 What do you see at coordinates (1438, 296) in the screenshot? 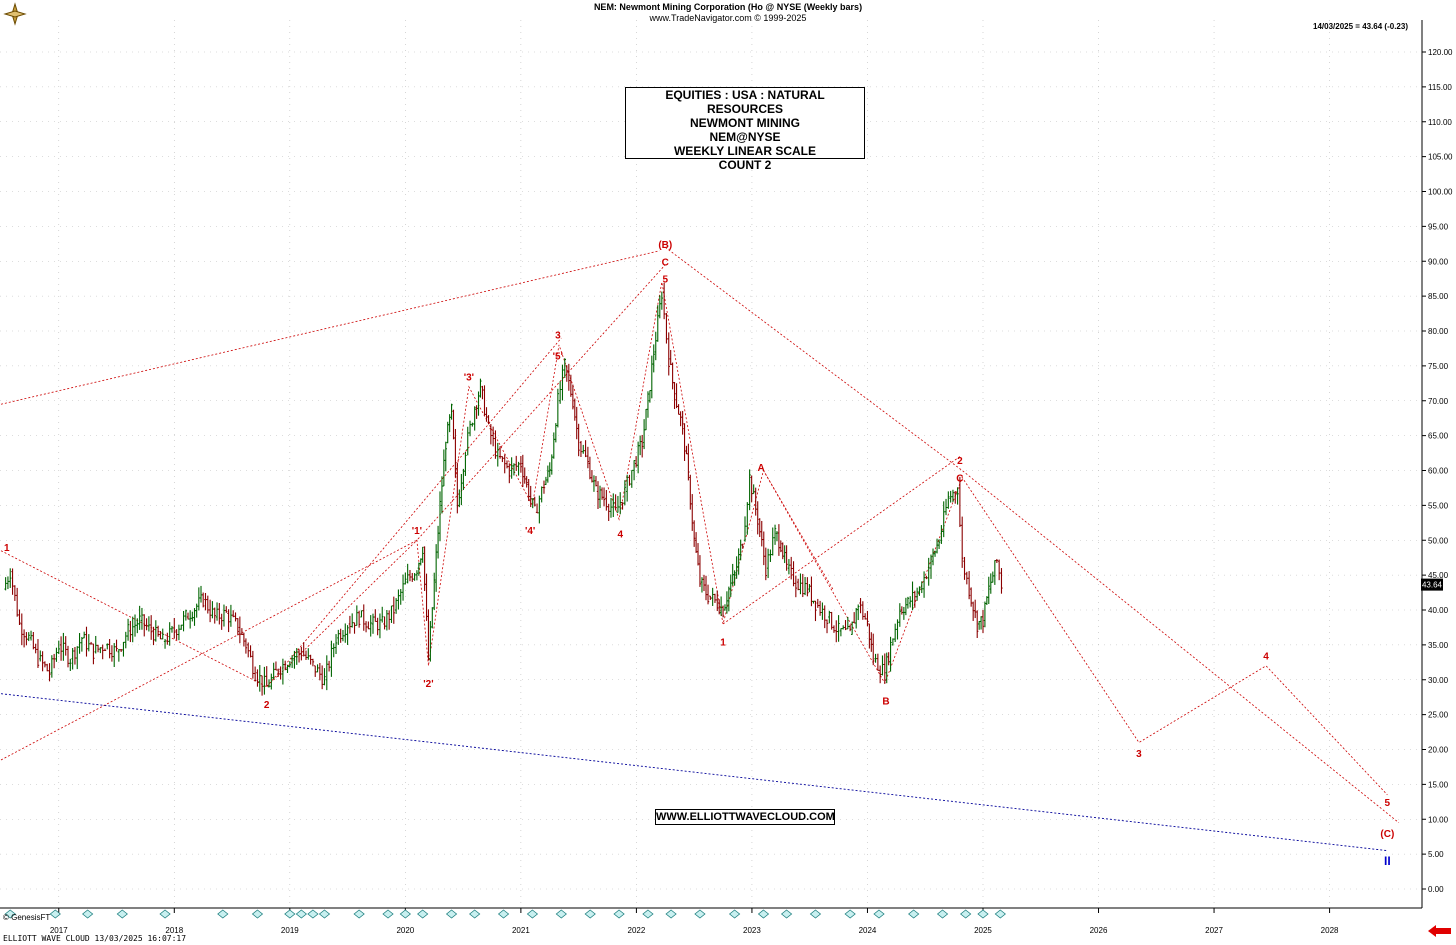
I see `y-tick-label: 85.00` at bounding box center [1438, 296].